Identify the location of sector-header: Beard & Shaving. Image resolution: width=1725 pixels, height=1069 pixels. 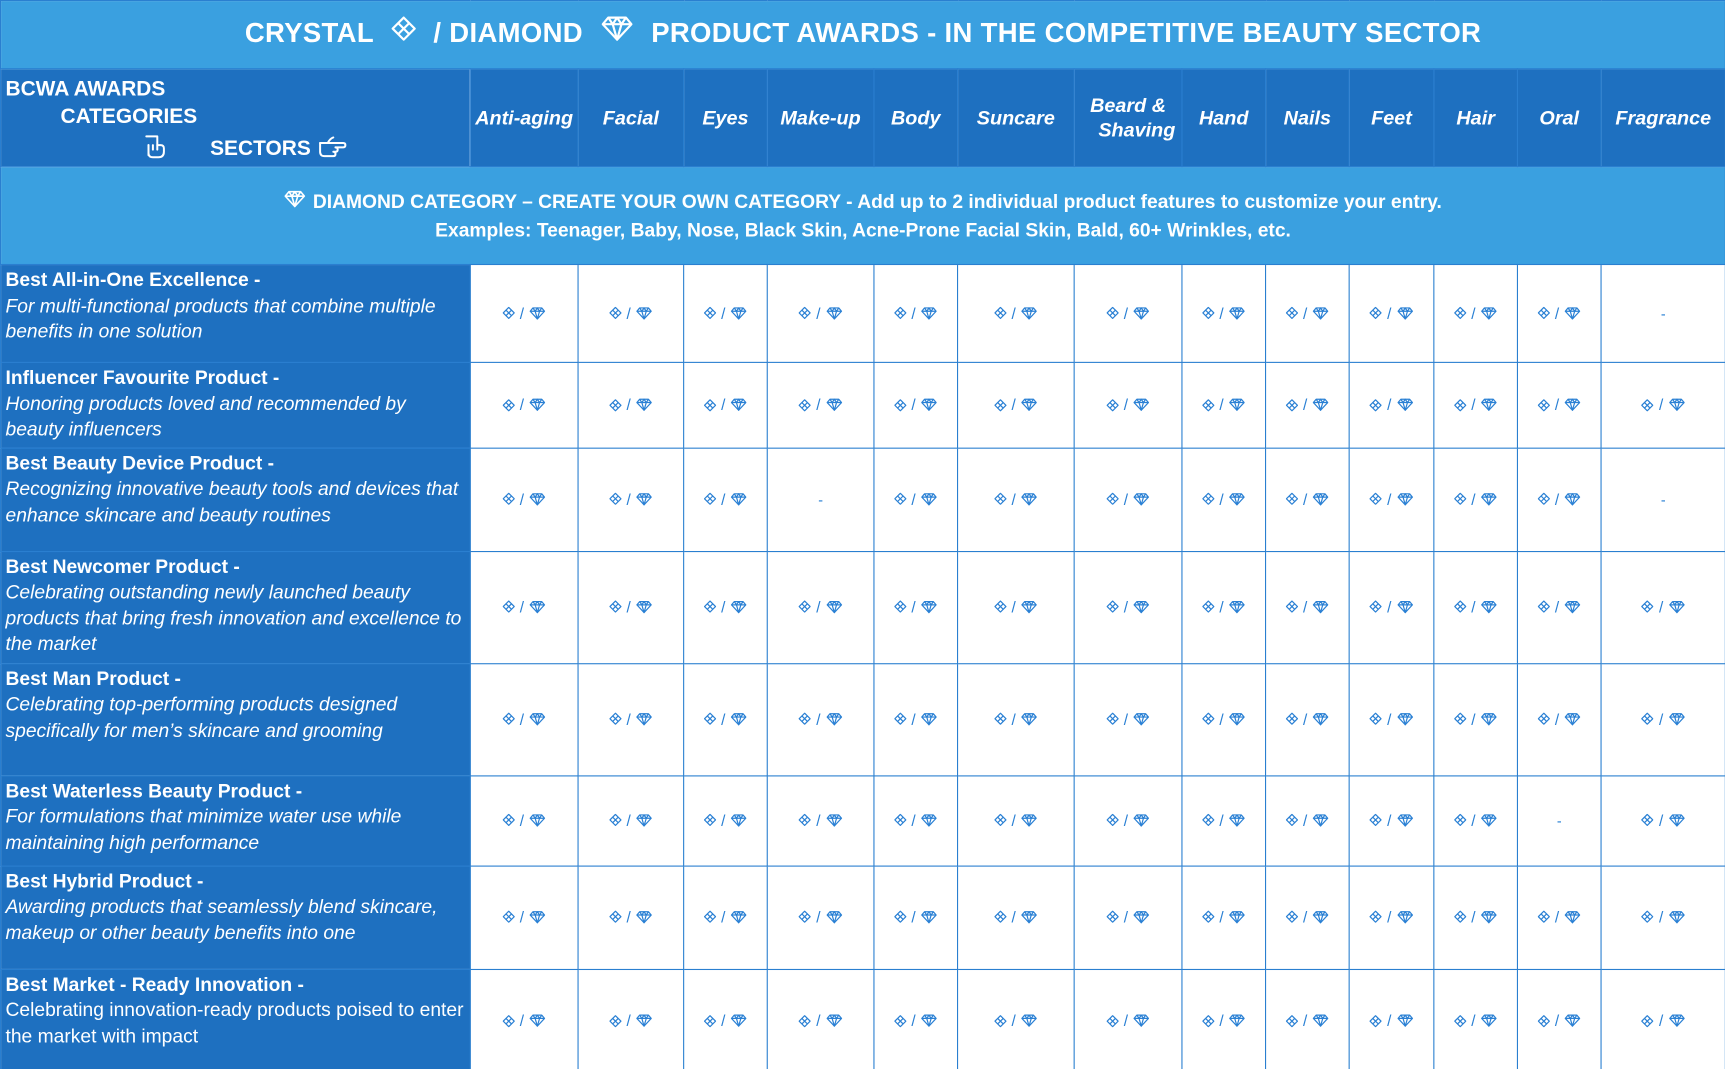
(1128, 118).